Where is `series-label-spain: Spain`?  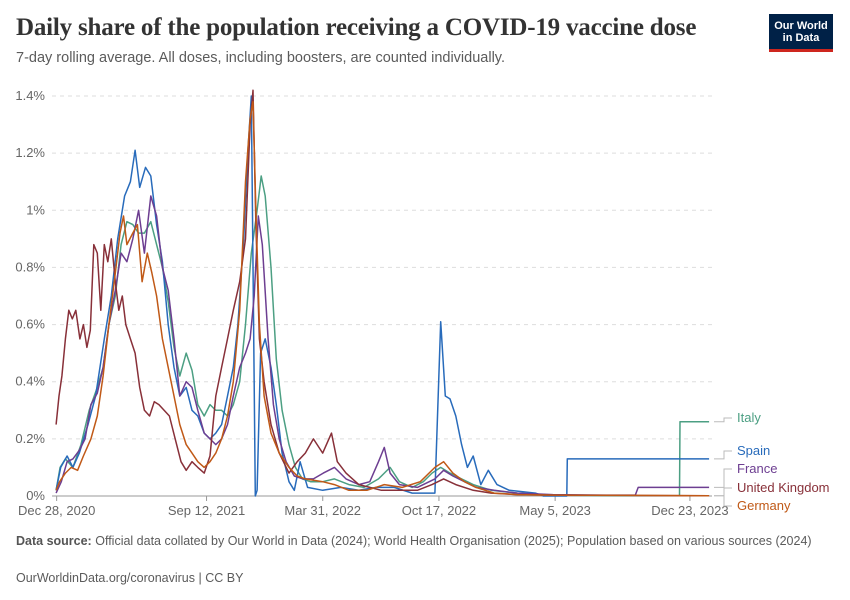 series-label-spain: Spain is located at coordinates (753, 450).